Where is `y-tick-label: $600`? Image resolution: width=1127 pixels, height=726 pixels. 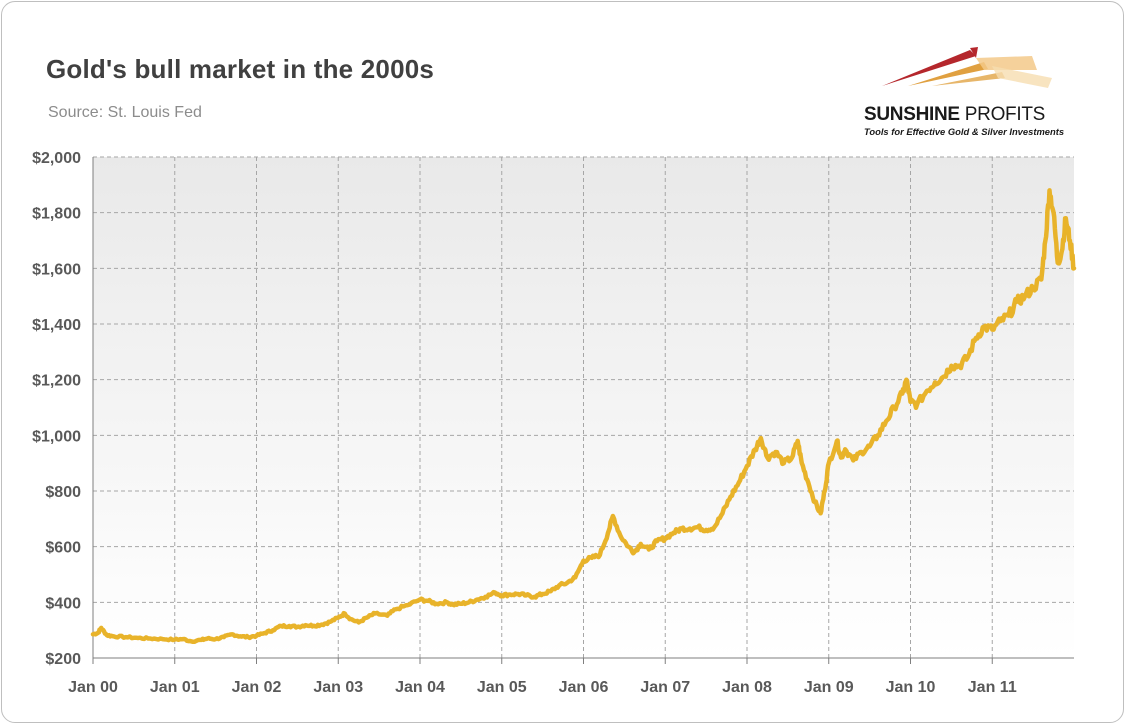
y-tick-label: $600 is located at coordinates (63, 548).